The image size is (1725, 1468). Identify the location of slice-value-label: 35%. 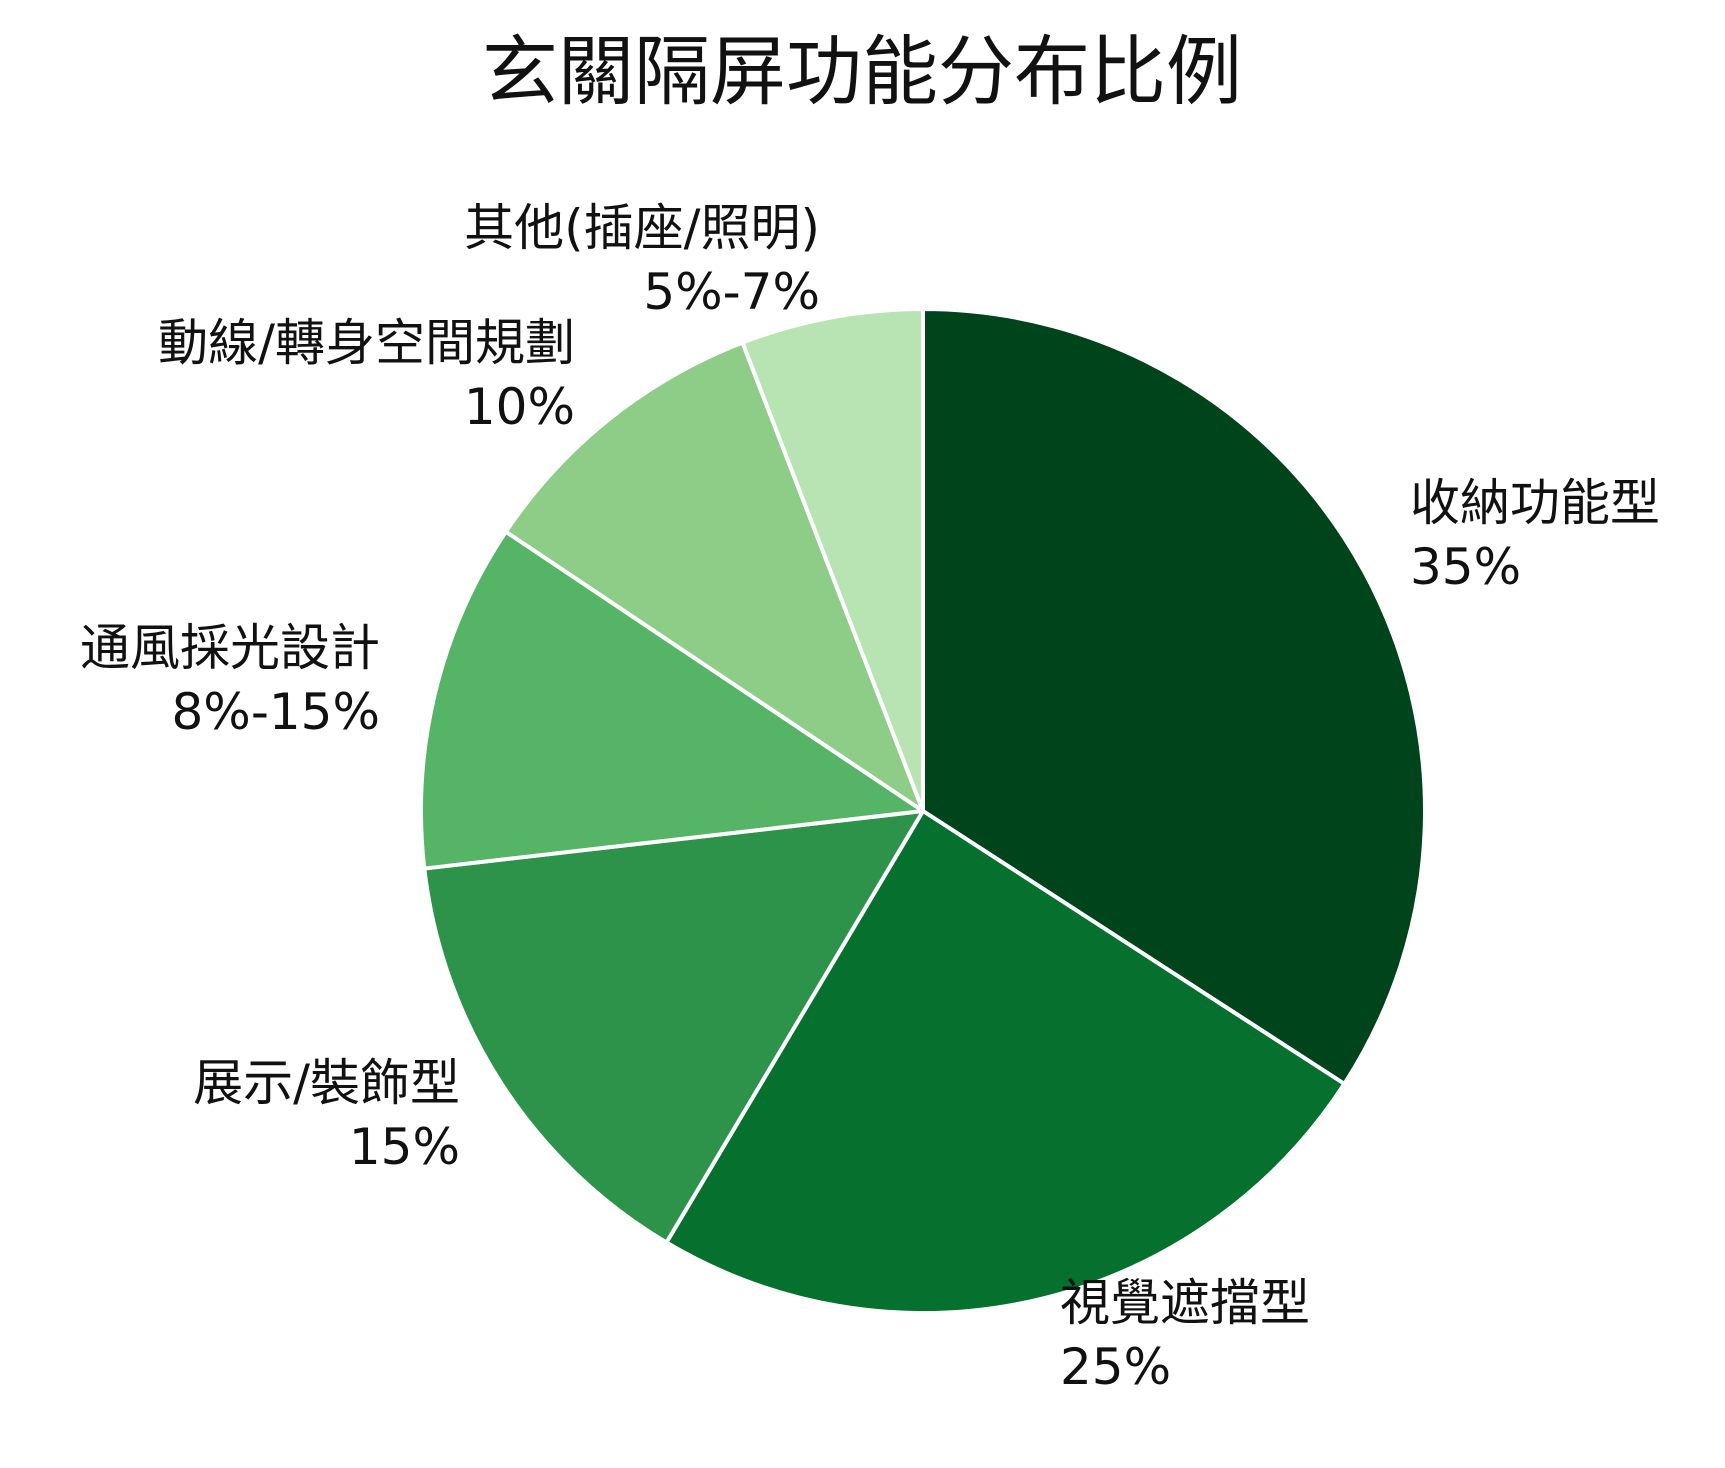
(1465, 567).